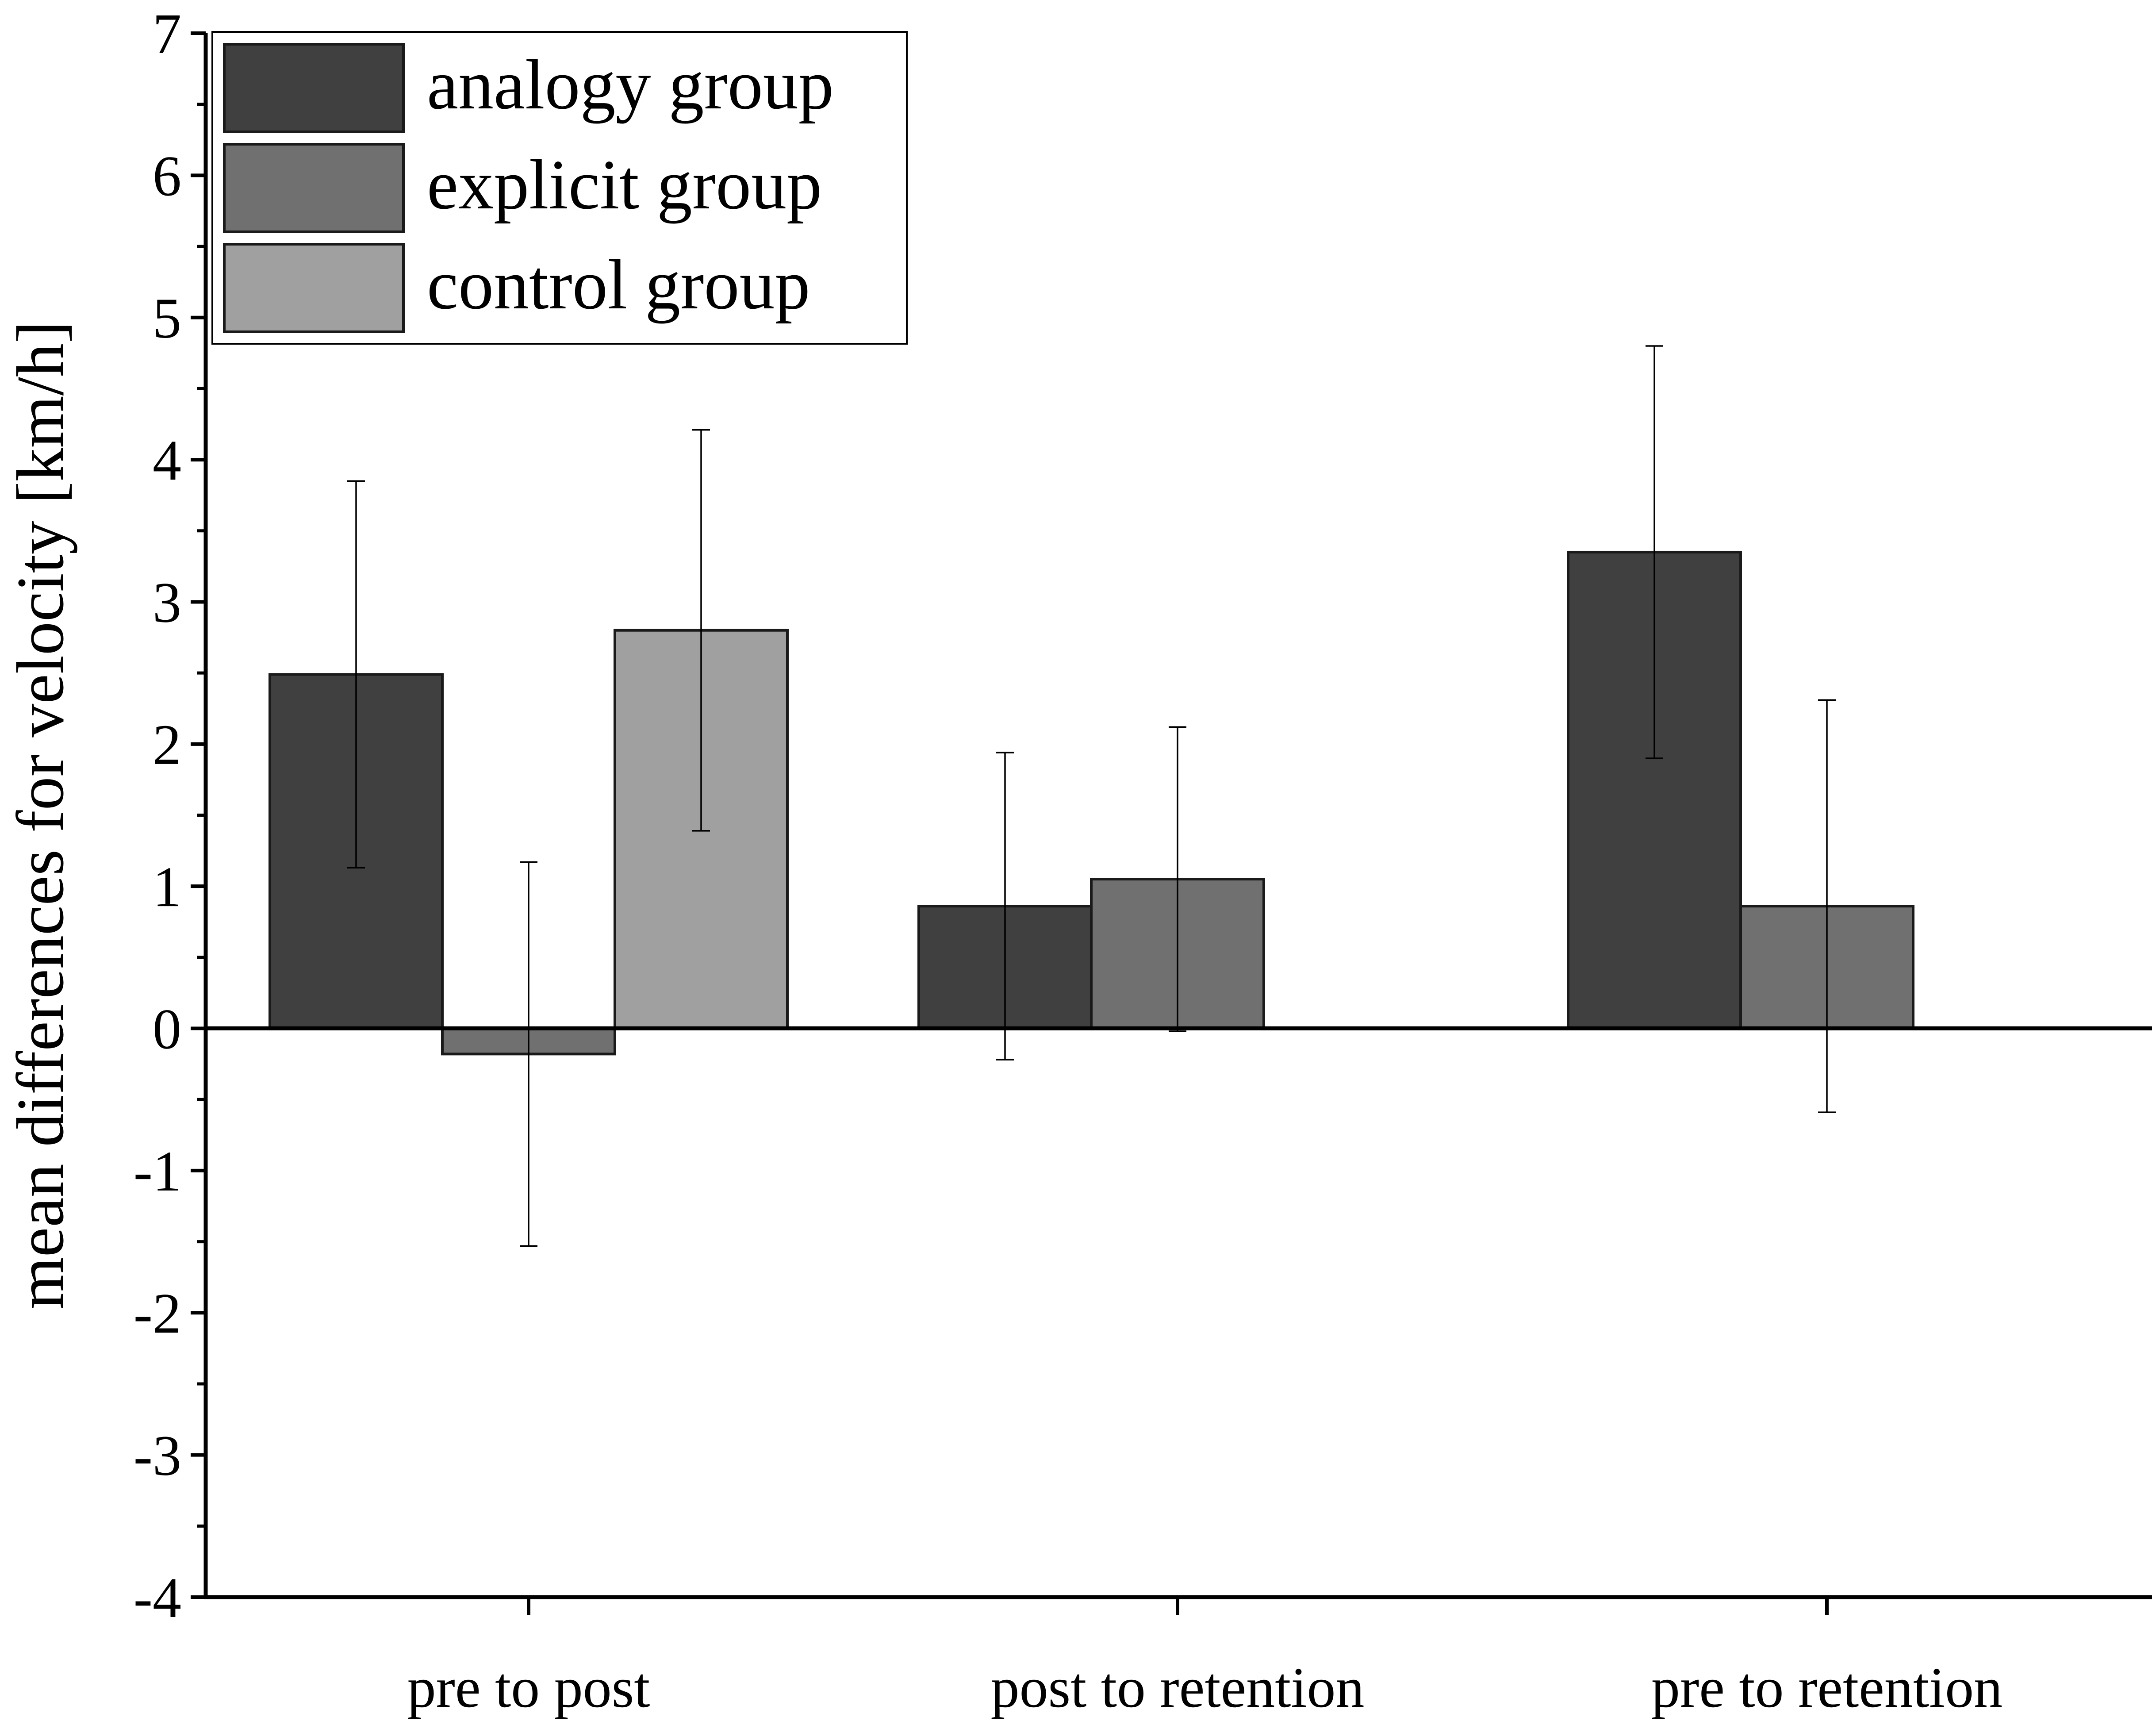  I want to click on y-tick-label-2: -2, so click(158, 1314).